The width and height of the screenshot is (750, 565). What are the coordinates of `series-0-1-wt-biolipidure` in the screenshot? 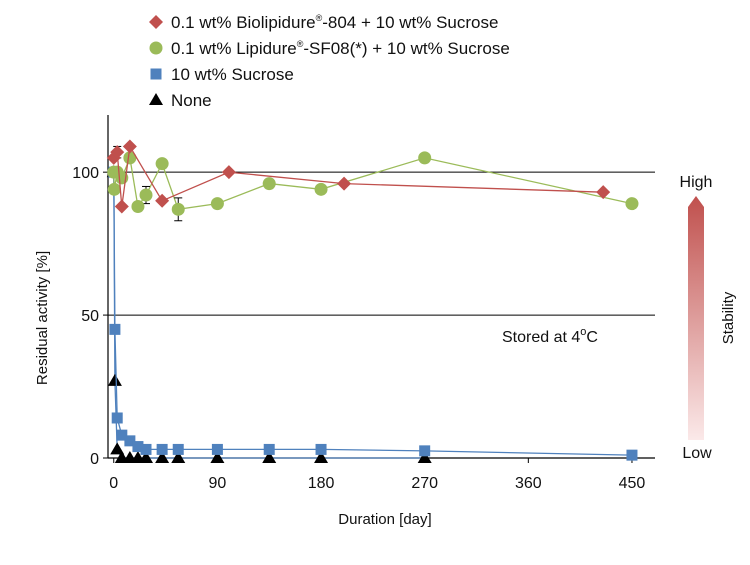 It's located at (358, 176).